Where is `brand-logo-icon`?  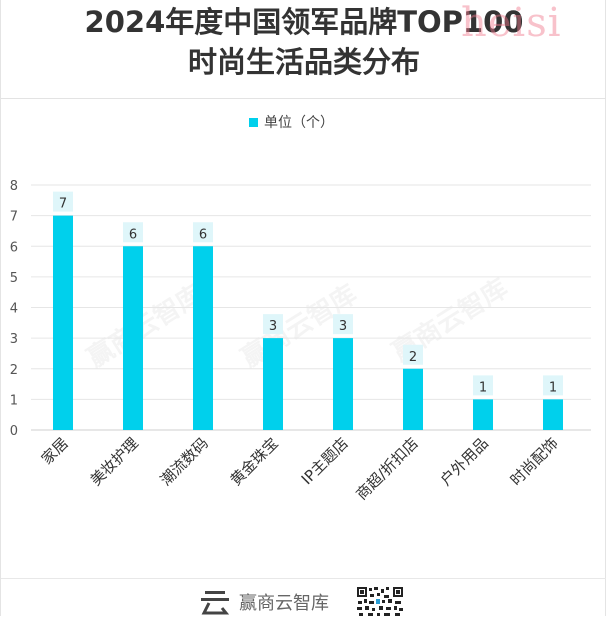 brand-logo-icon is located at coordinates (215, 603).